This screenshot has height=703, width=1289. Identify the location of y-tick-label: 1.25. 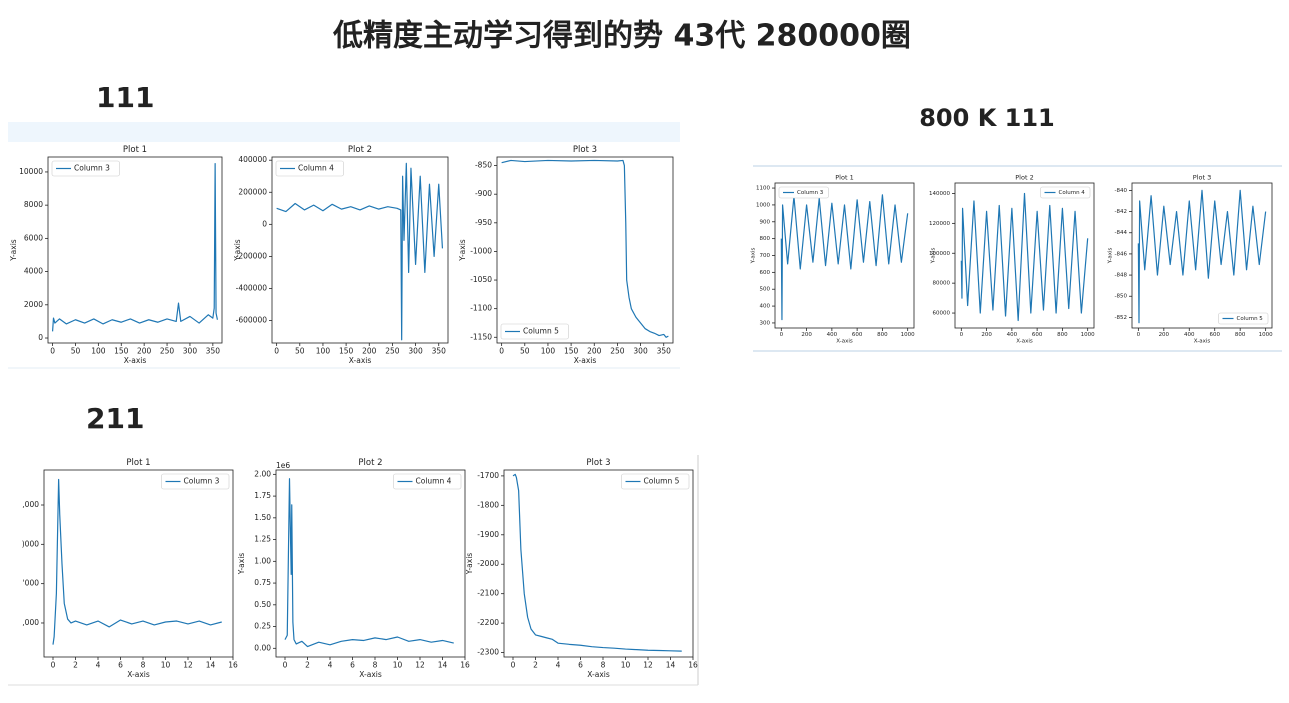
(262, 539).